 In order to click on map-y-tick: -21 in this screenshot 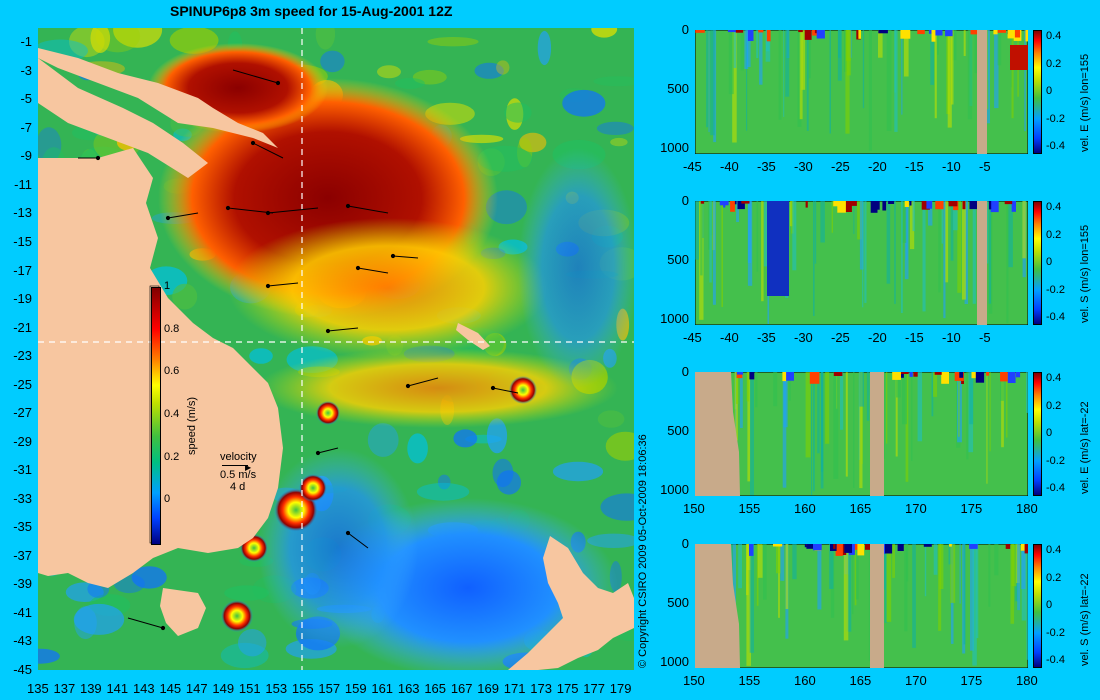, I will do `click(22, 327)`.